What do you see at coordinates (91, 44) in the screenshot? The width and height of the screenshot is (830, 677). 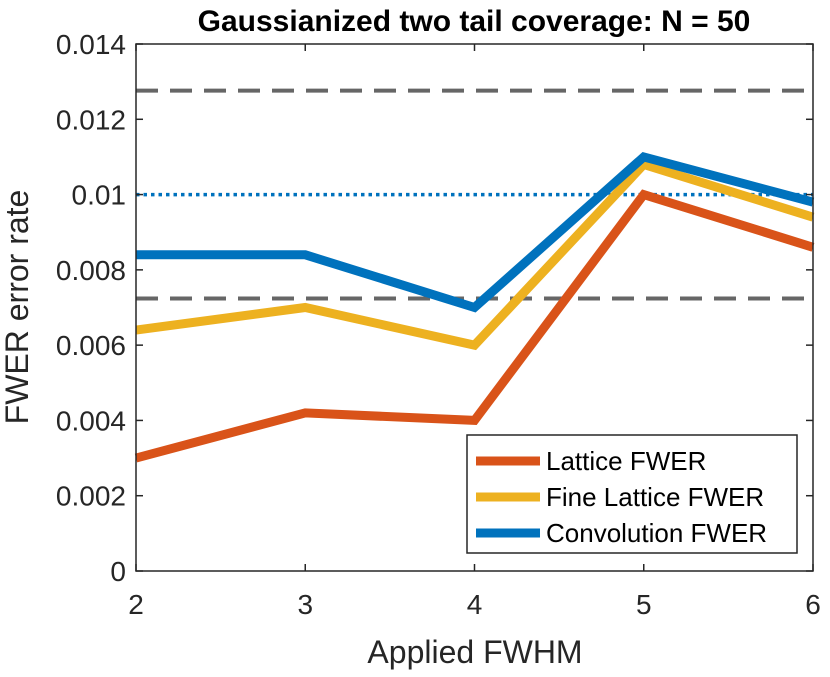 I see `y-tick-label: 0.014` at bounding box center [91, 44].